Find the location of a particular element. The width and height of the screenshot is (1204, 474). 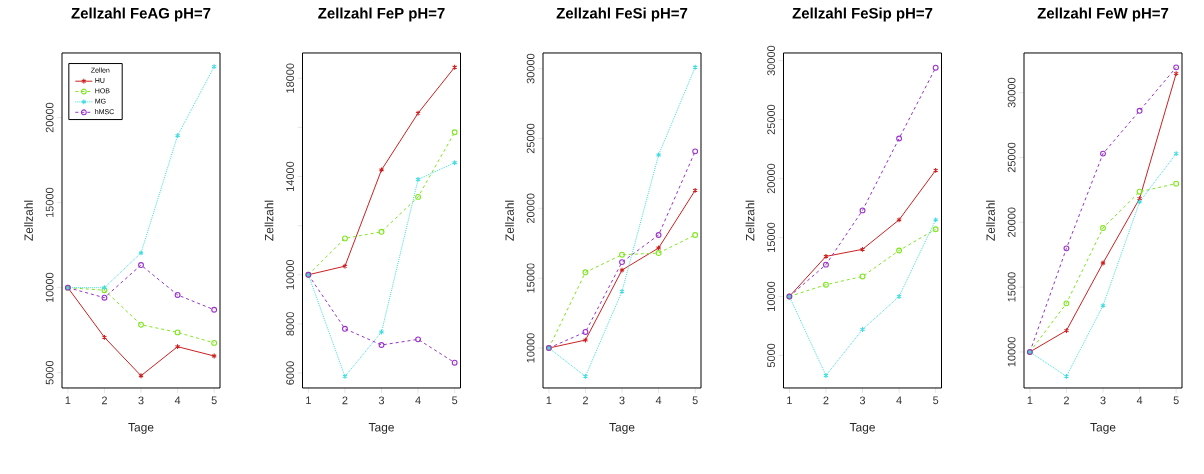

chart-title: Zellzahl FeSi pH=7 is located at coordinates (622, 14).